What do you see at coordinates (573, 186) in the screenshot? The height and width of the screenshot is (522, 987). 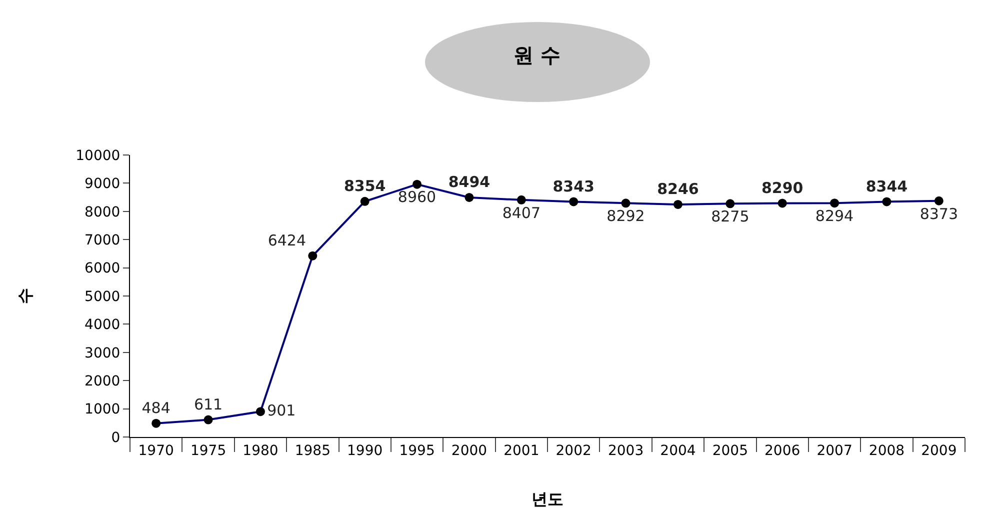 I see `data-label: 8343` at bounding box center [573, 186].